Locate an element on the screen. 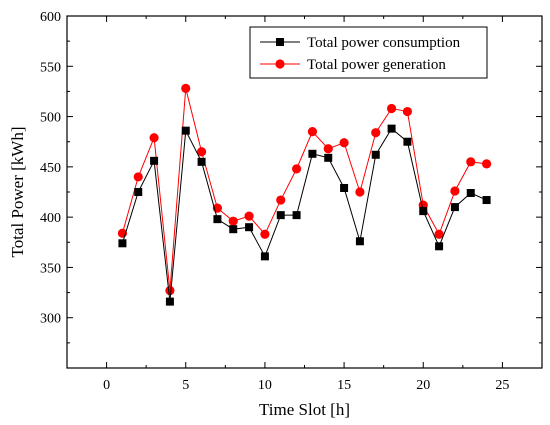 This screenshot has width=550, height=425. x-tick-label: 5 is located at coordinates (185, 385).